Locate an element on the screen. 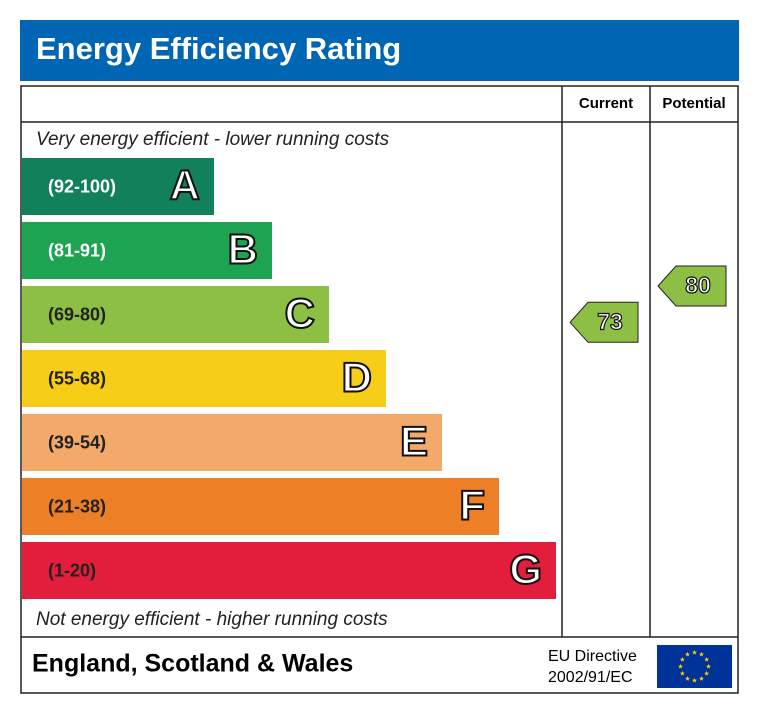 The image size is (760, 720). band-range: (55-68) is located at coordinates (77, 378).